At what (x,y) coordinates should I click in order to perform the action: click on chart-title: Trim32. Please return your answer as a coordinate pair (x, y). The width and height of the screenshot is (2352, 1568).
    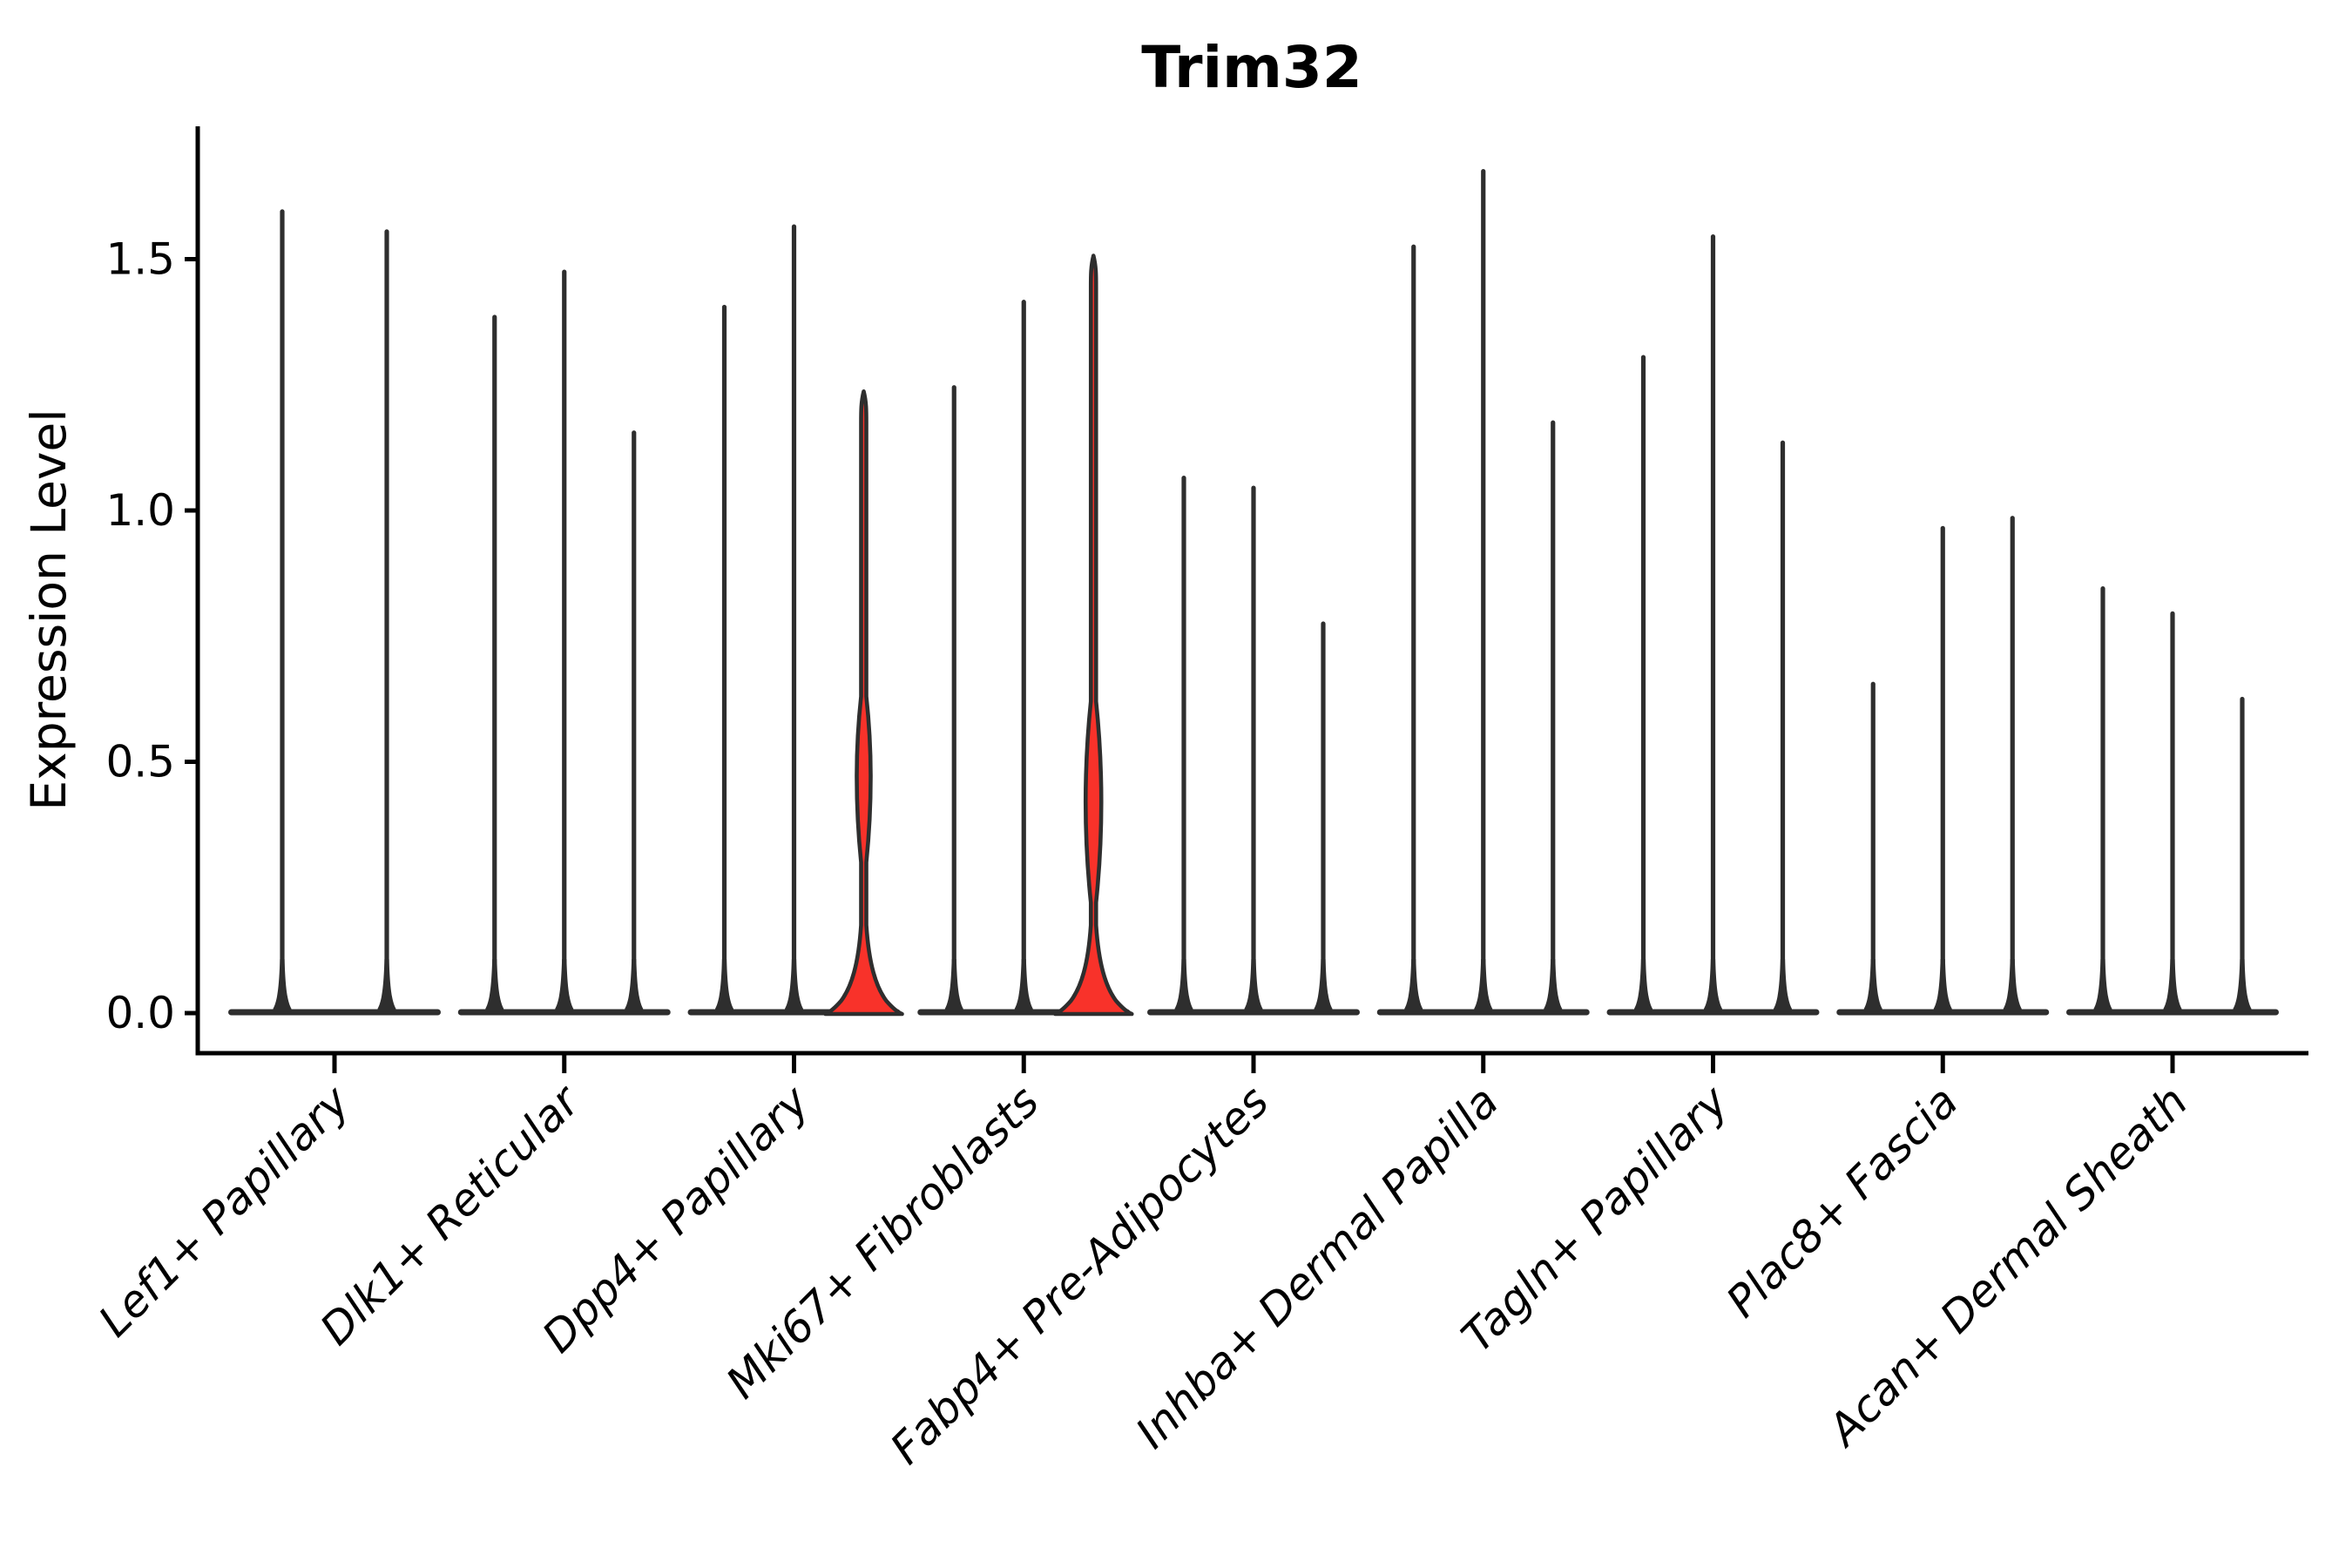
    Looking at the image, I should click on (1251, 67).